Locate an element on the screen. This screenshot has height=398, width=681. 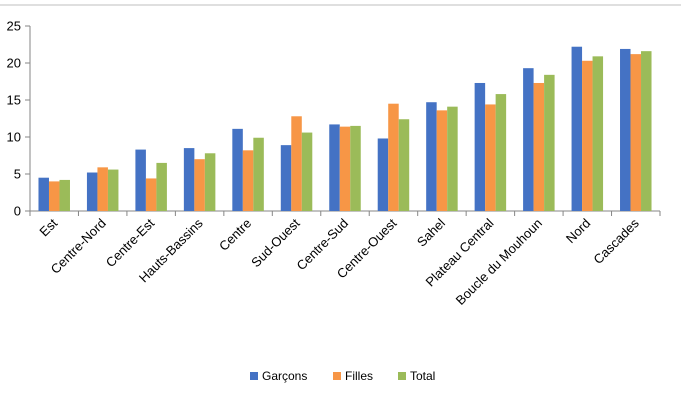
category-label: Cascades is located at coordinates (616, 241).